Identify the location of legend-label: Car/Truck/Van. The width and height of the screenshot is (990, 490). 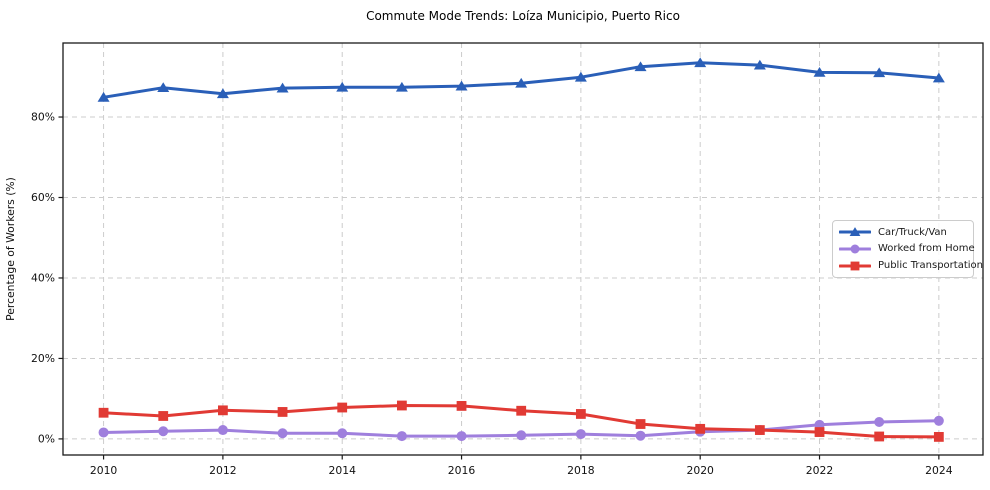
(912, 232).